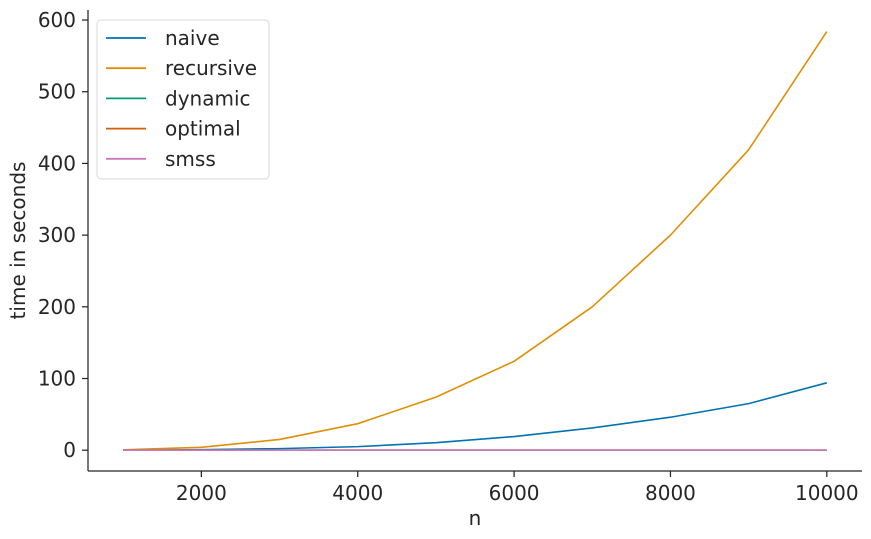 The width and height of the screenshot is (871, 539). Describe the element at coordinates (475, 518) in the screenshot. I see `x-axis-label: n` at that location.